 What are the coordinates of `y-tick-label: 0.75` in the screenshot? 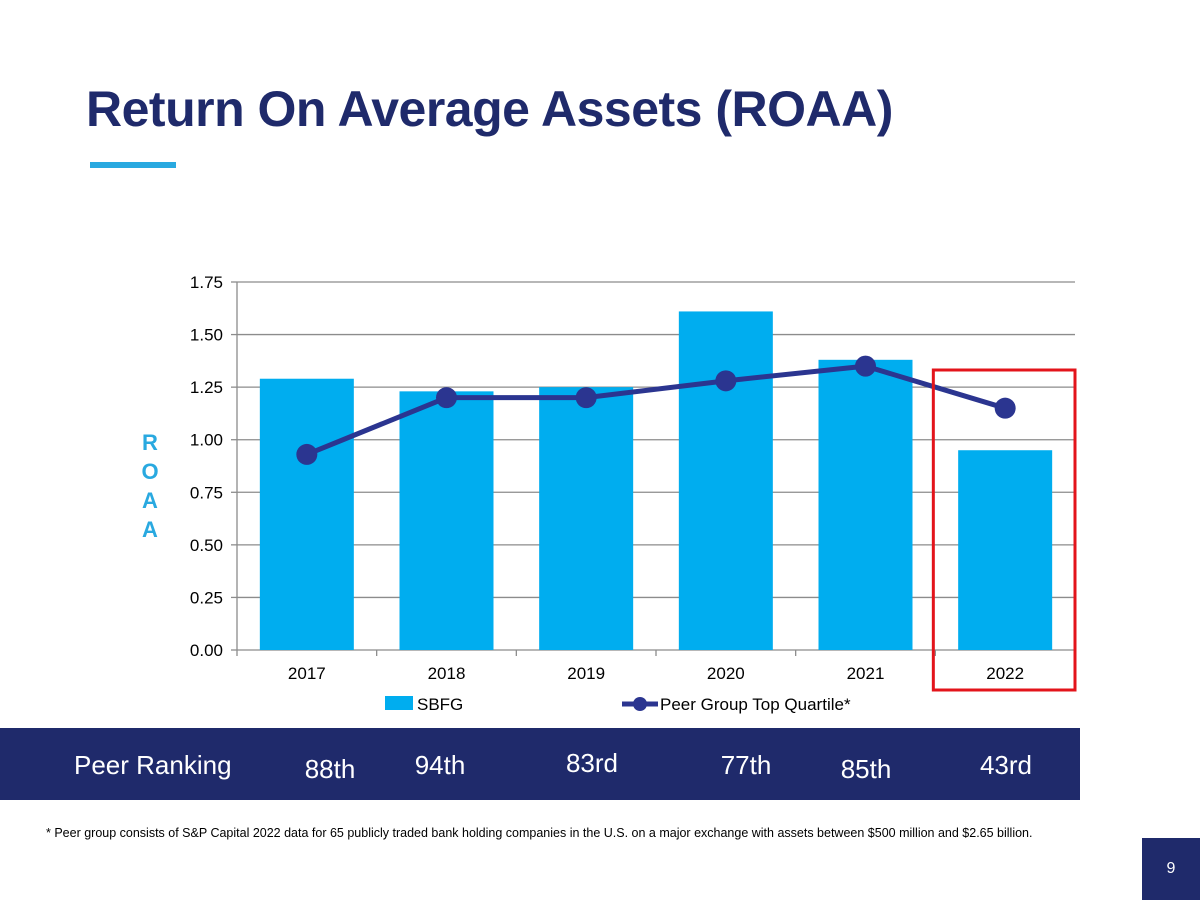 It's located at (206, 492).